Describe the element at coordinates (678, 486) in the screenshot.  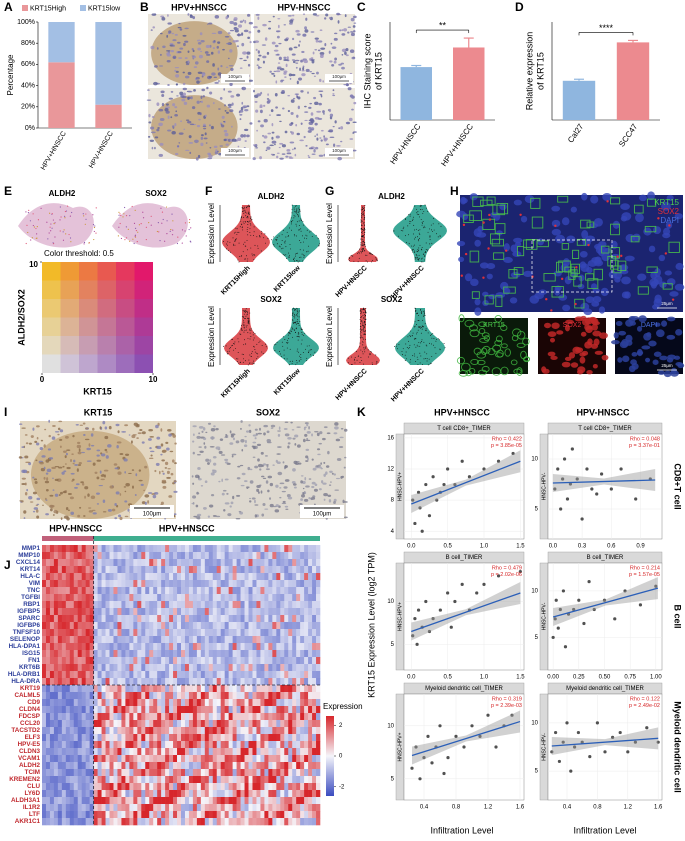
I see `row-title: CD8+T cell` at that location.